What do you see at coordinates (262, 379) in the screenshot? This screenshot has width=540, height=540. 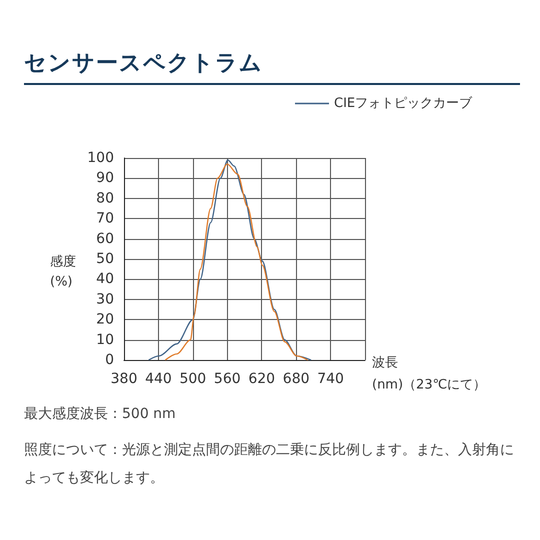 I see `x-tick-label: 620` at bounding box center [262, 379].